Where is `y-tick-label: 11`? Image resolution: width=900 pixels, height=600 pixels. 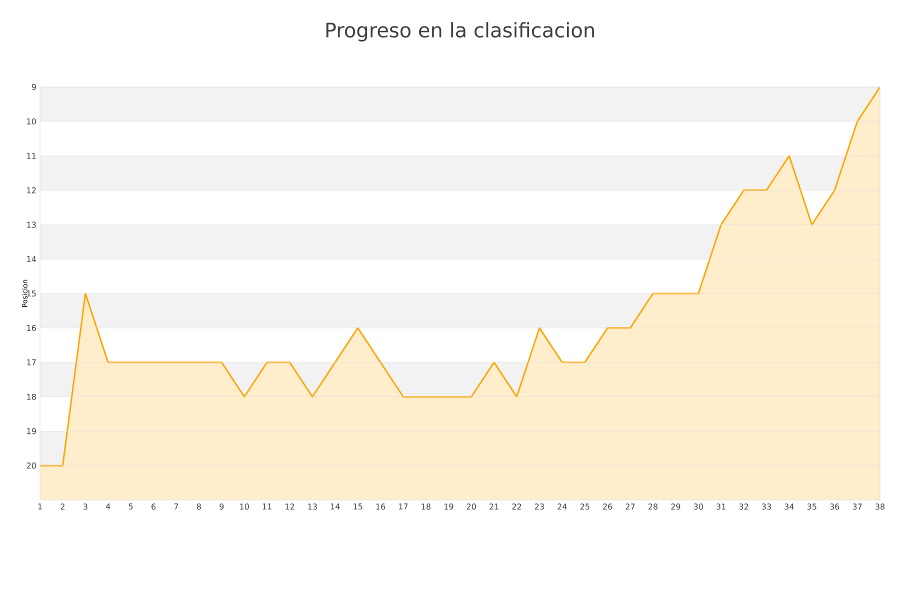
y-tick-label: 11 is located at coordinates (31, 155).